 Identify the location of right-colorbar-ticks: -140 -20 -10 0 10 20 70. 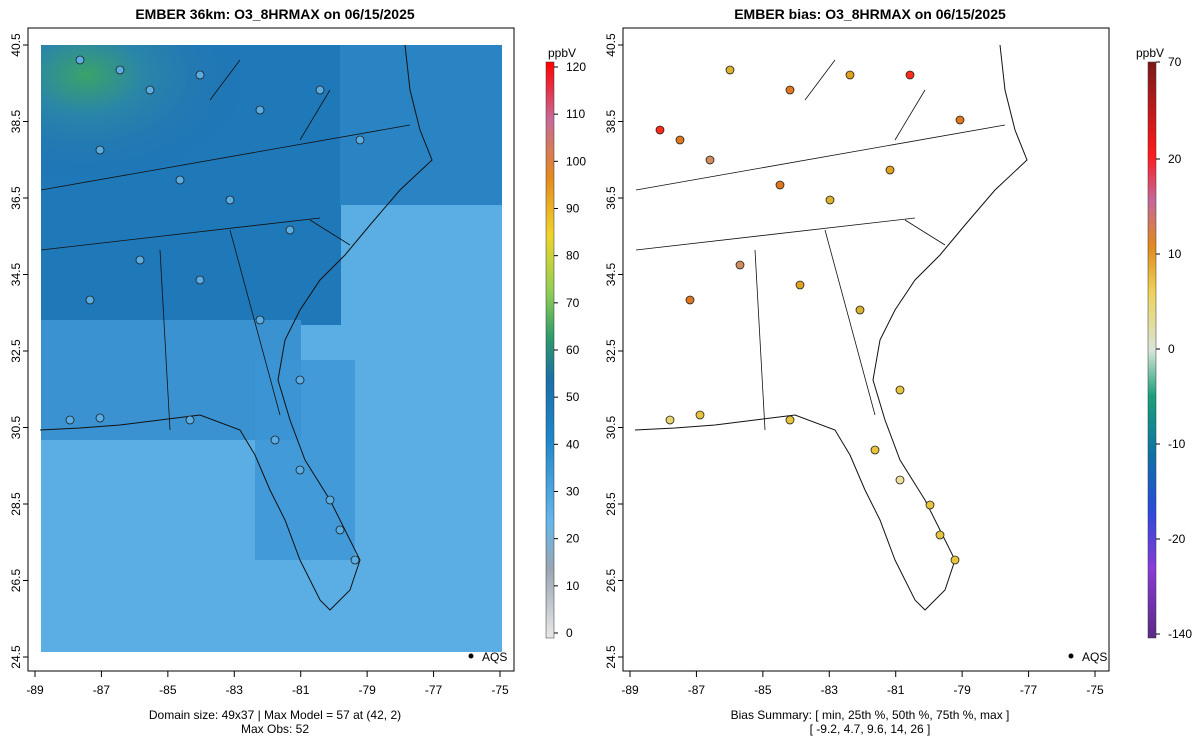
(1174, 348).